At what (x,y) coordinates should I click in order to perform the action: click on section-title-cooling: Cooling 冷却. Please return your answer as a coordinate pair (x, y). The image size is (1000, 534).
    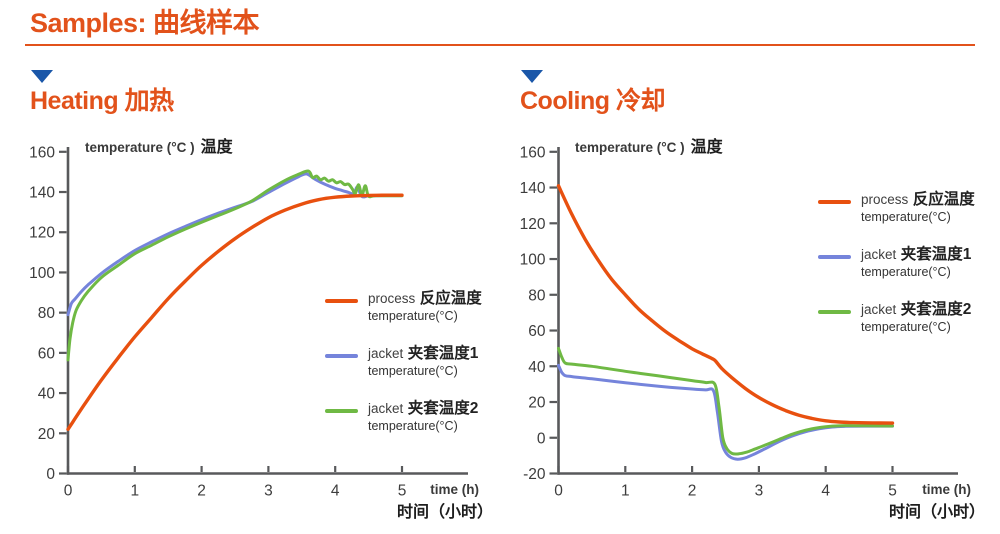
    Looking at the image, I should click on (592, 101).